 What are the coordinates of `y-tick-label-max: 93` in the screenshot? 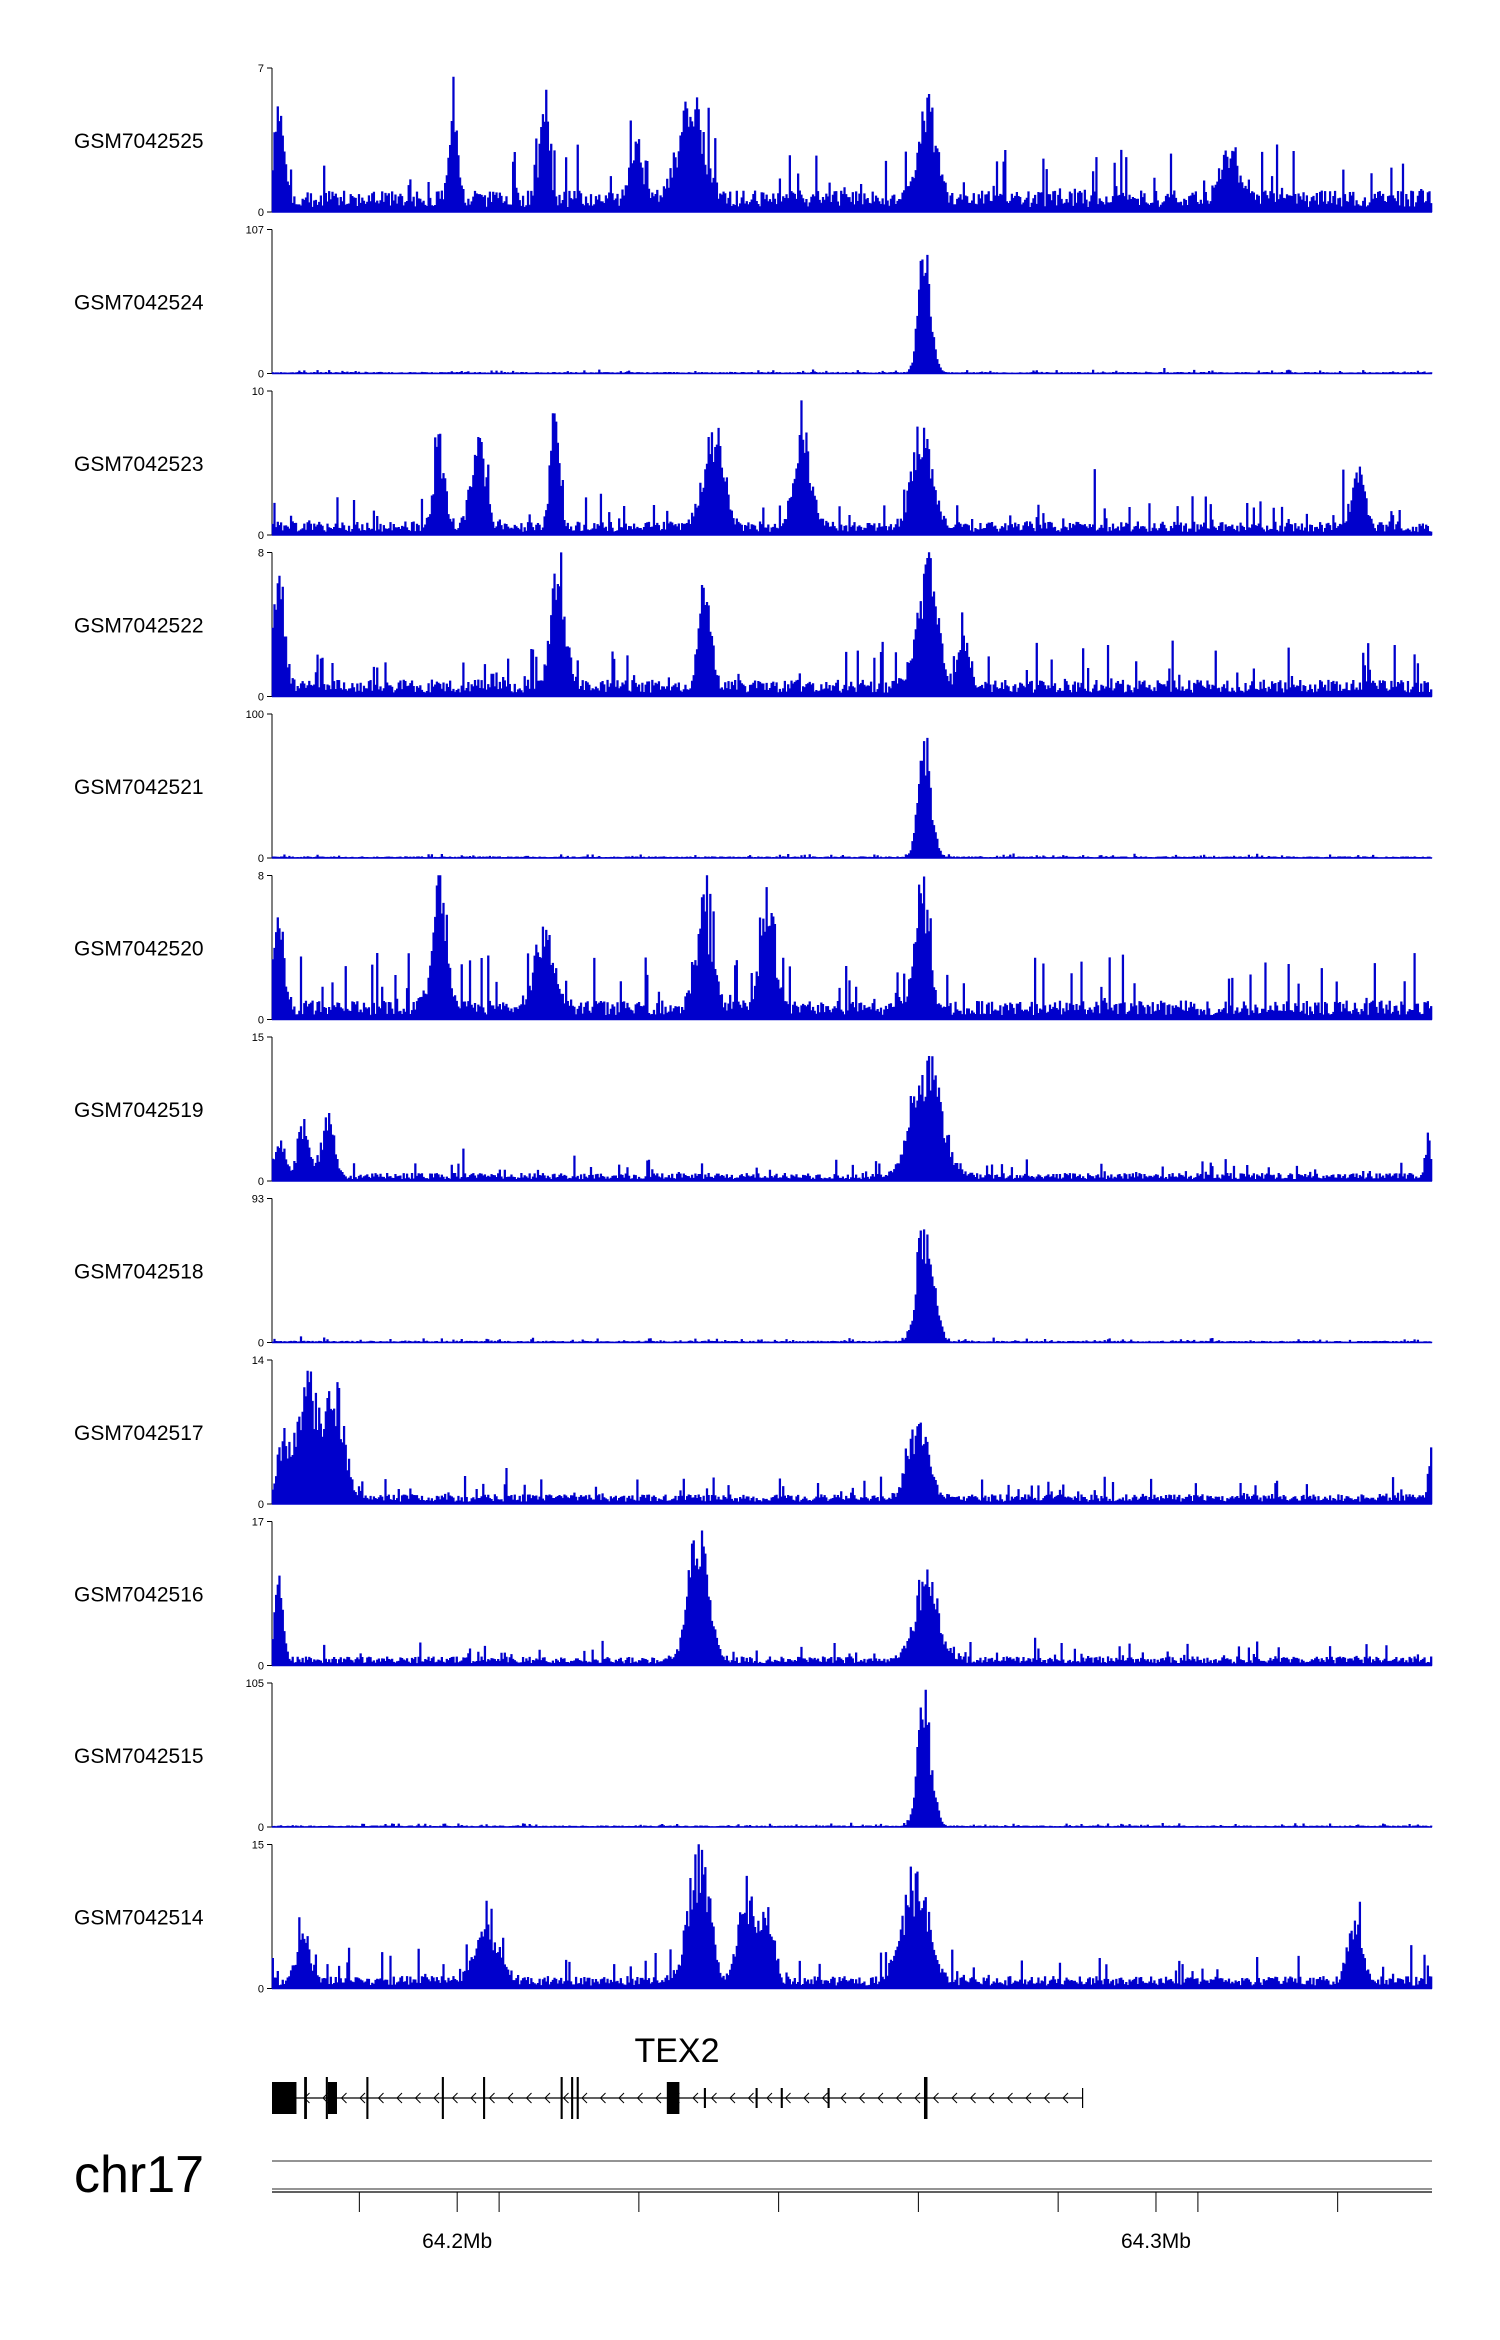 It's located at (258, 1200).